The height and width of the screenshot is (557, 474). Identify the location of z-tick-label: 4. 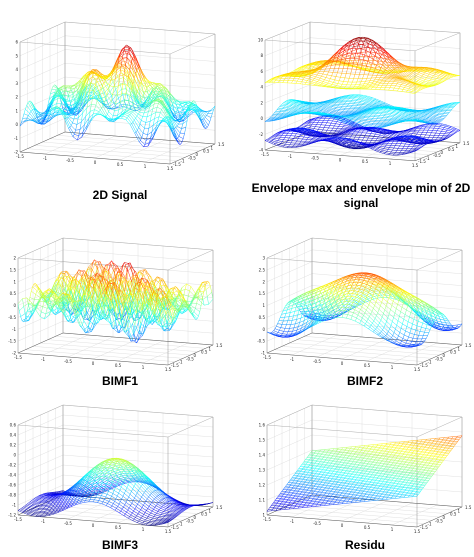
(16, 69).